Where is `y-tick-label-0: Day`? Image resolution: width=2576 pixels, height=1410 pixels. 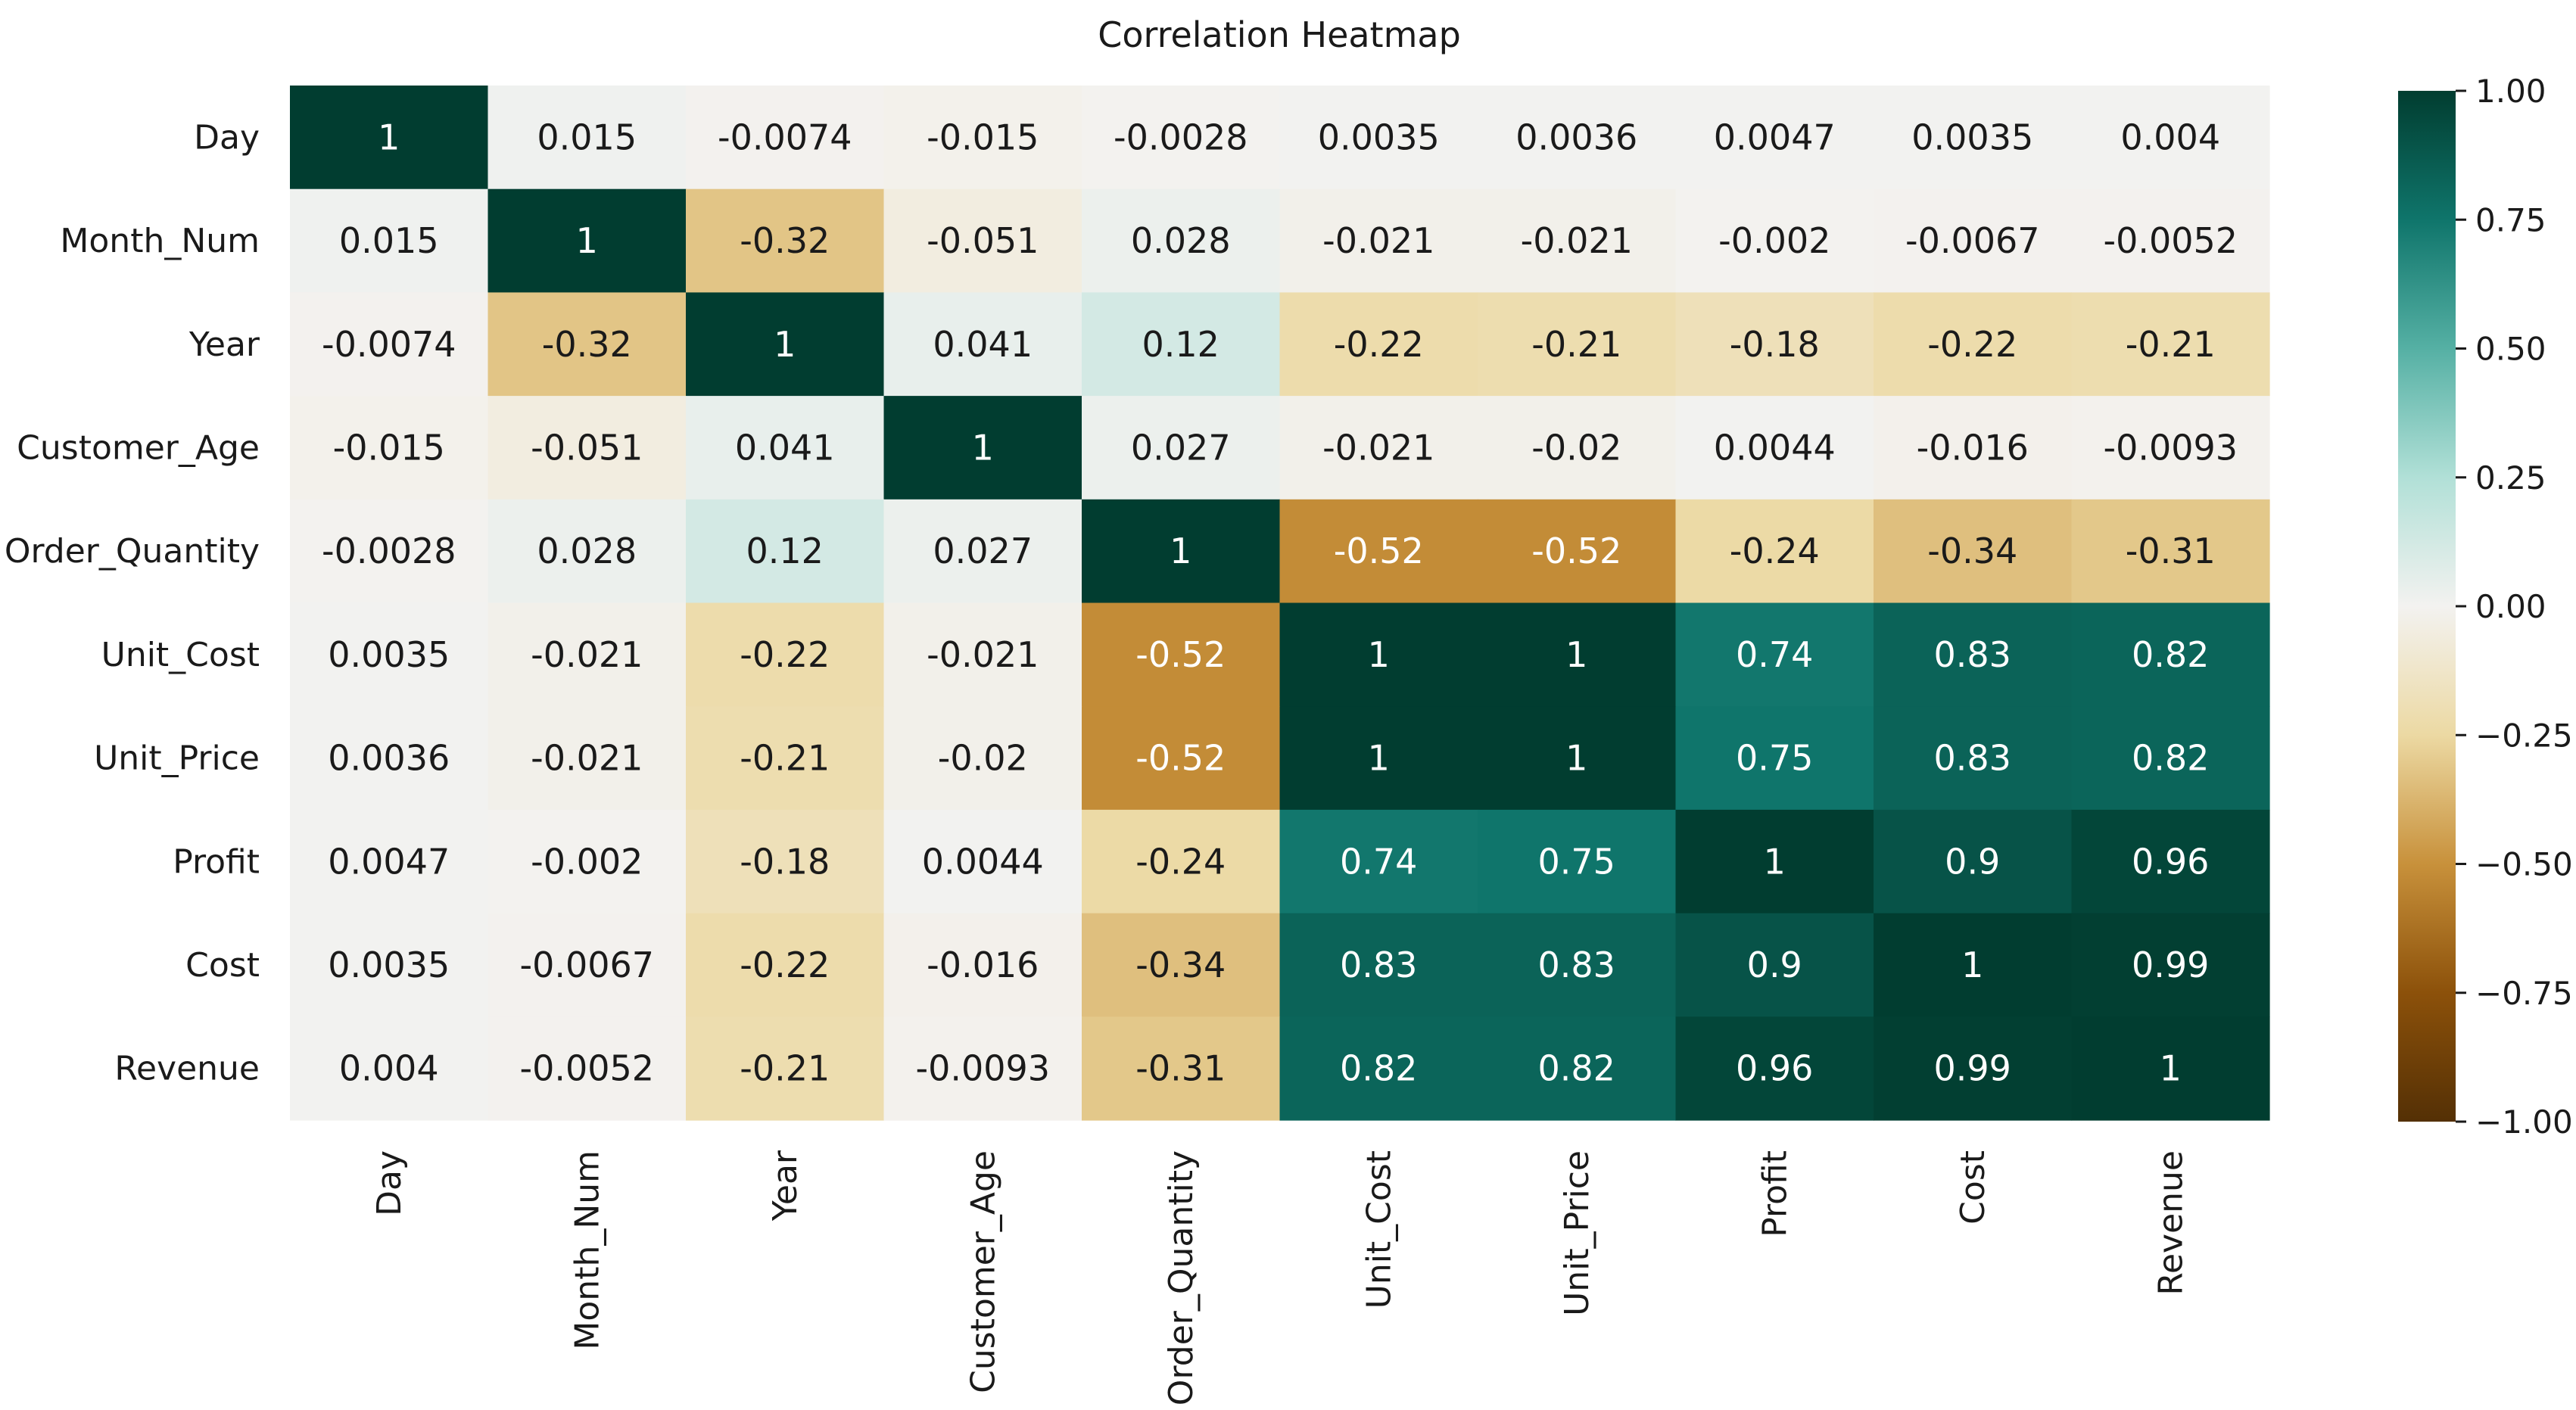 y-tick-label-0: Day is located at coordinates (227, 137).